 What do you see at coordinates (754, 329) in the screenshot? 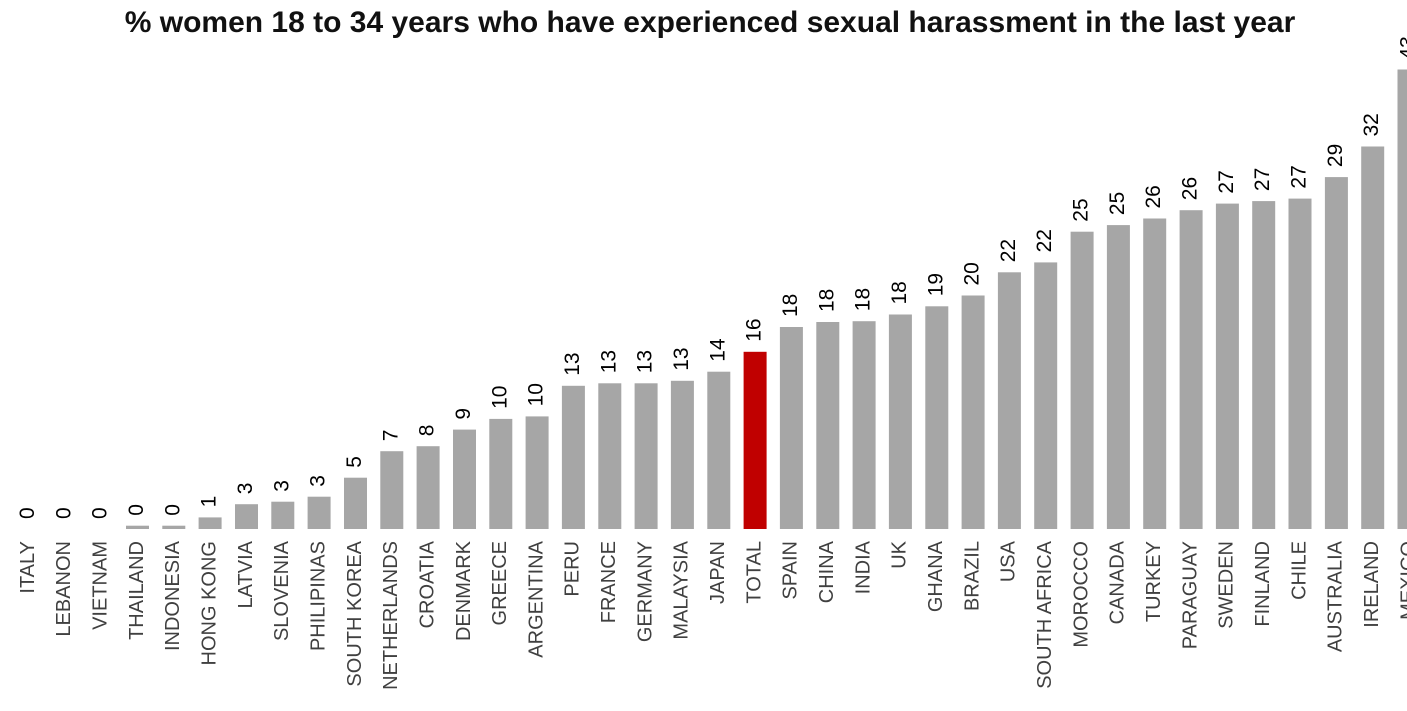
I see `data-label-total: 16` at bounding box center [754, 329].